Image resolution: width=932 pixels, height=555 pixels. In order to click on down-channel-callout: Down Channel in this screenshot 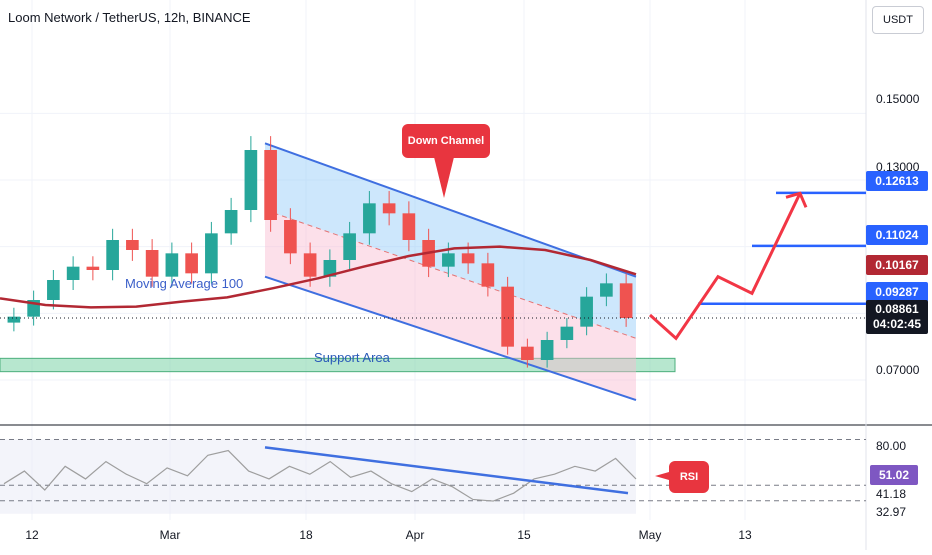, I will do `click(446, 141)`.